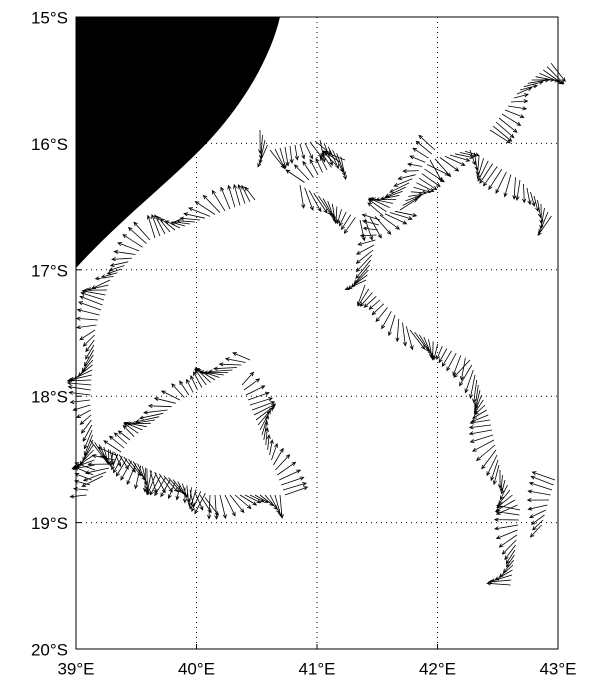  Describe the element at coordinates (49, 17) in the screenshot. I see `y-tick-label: 15°S` at that location.